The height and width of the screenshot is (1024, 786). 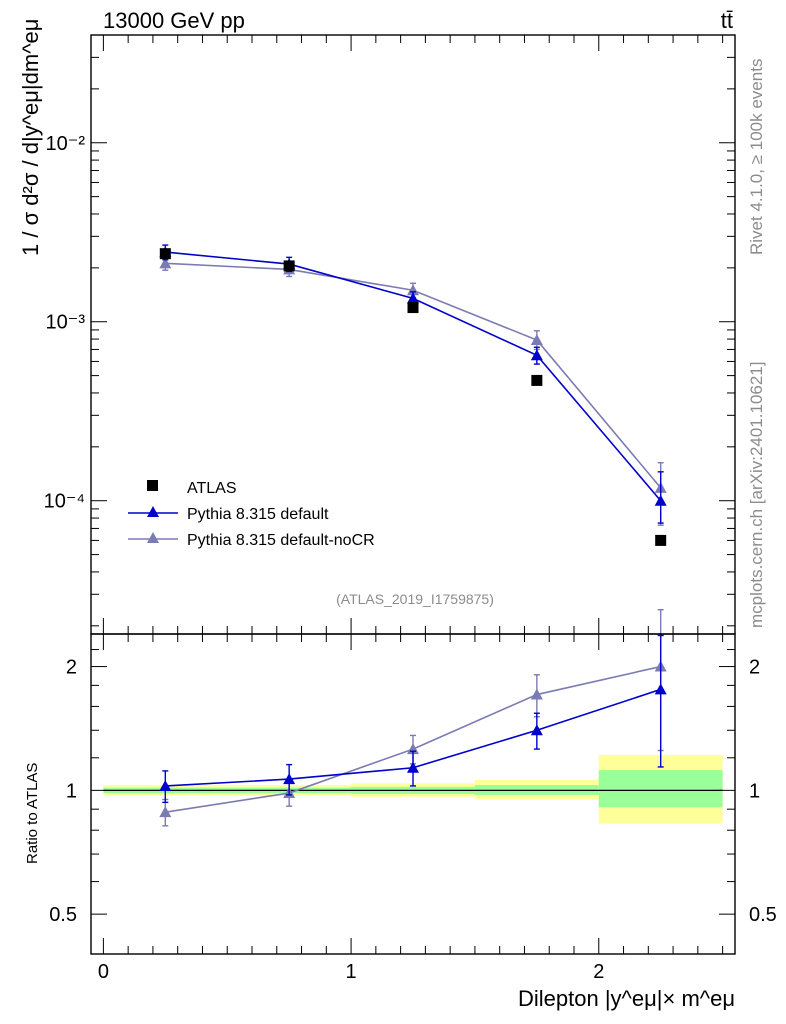 I want to click on legend-nocr-label: Pythia 8.315 default-noCR, so click(x=281, y=540).